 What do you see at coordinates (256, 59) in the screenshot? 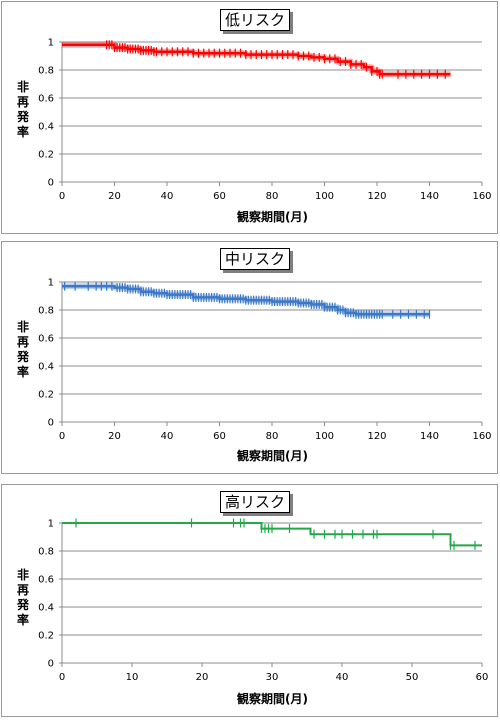
I see `series-line` at bounding box center [256, 59].